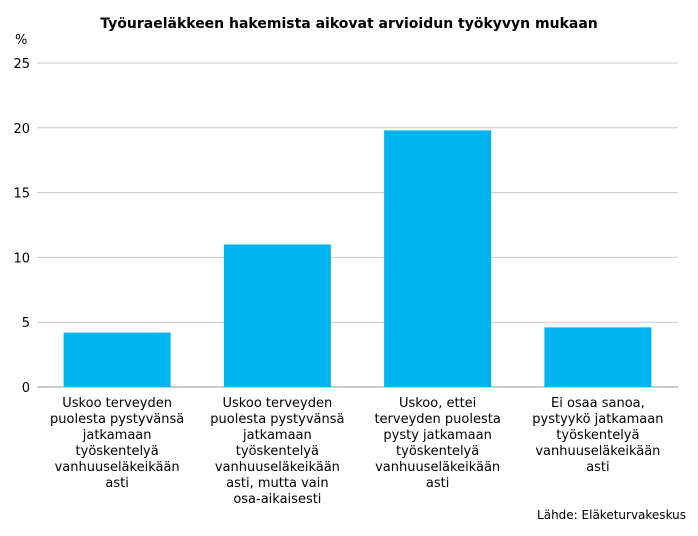  Describe the element at coordinates (21, 129) in the screenshot. I see `y-tick-label: 20` at that location.